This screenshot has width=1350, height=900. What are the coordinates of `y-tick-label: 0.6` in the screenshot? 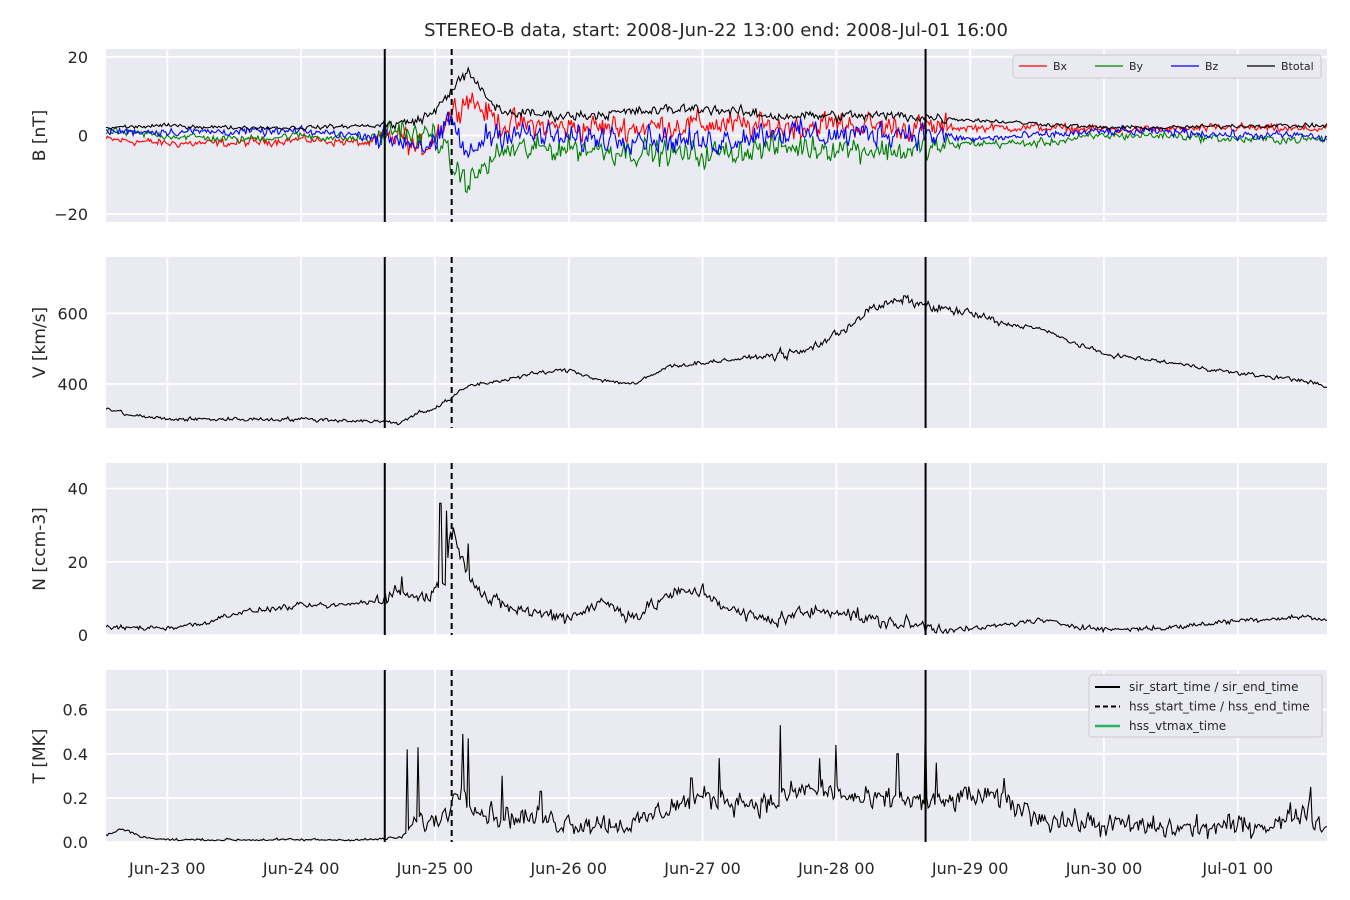 It's located at (75, 710).